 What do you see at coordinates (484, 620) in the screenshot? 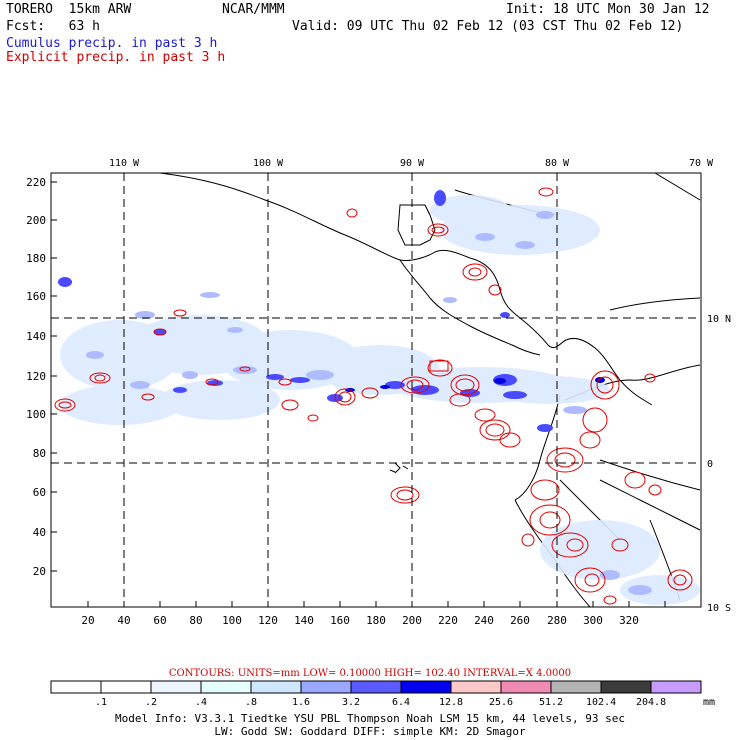
I see `x-tick-label: 240` at bounding box center [484, 620].